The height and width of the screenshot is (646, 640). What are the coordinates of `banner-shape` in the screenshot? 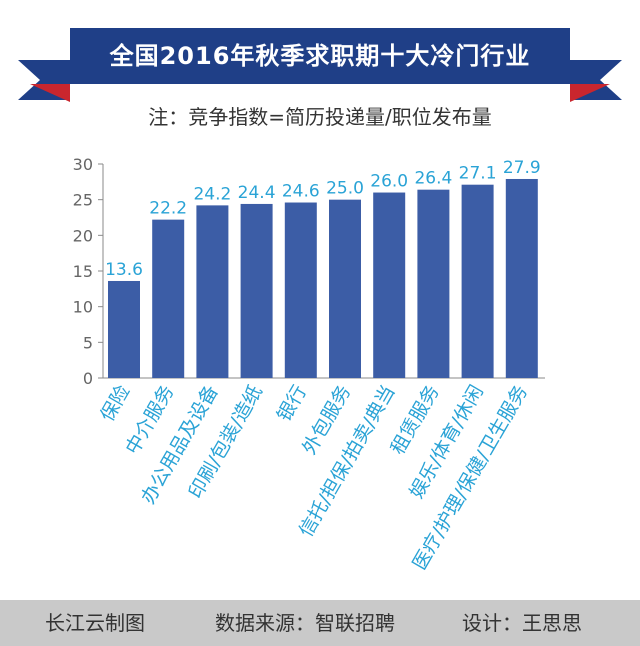 It's located at (320, 65).